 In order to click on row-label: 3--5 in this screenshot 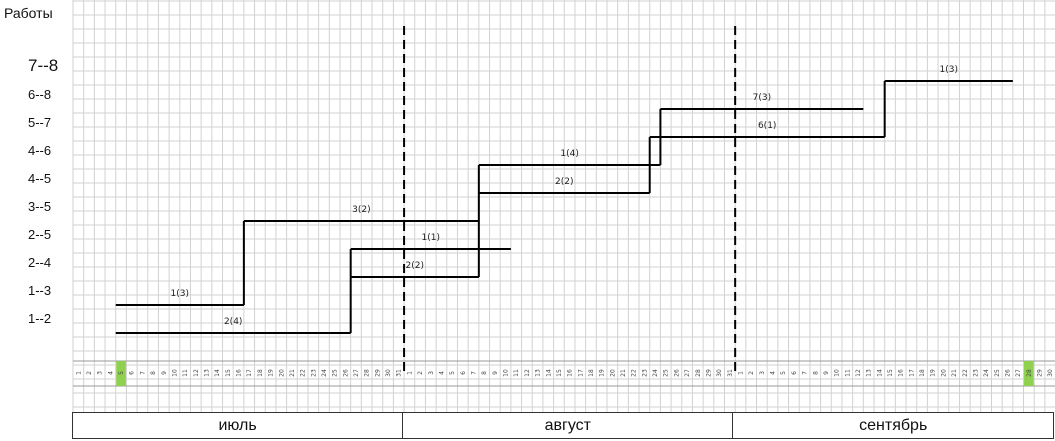, I will do `click(39, 206)`.